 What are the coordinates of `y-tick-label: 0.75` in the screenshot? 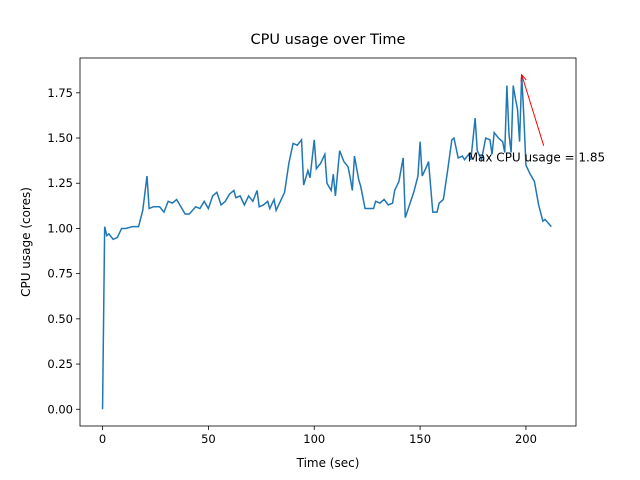 It's located at (60, 274).